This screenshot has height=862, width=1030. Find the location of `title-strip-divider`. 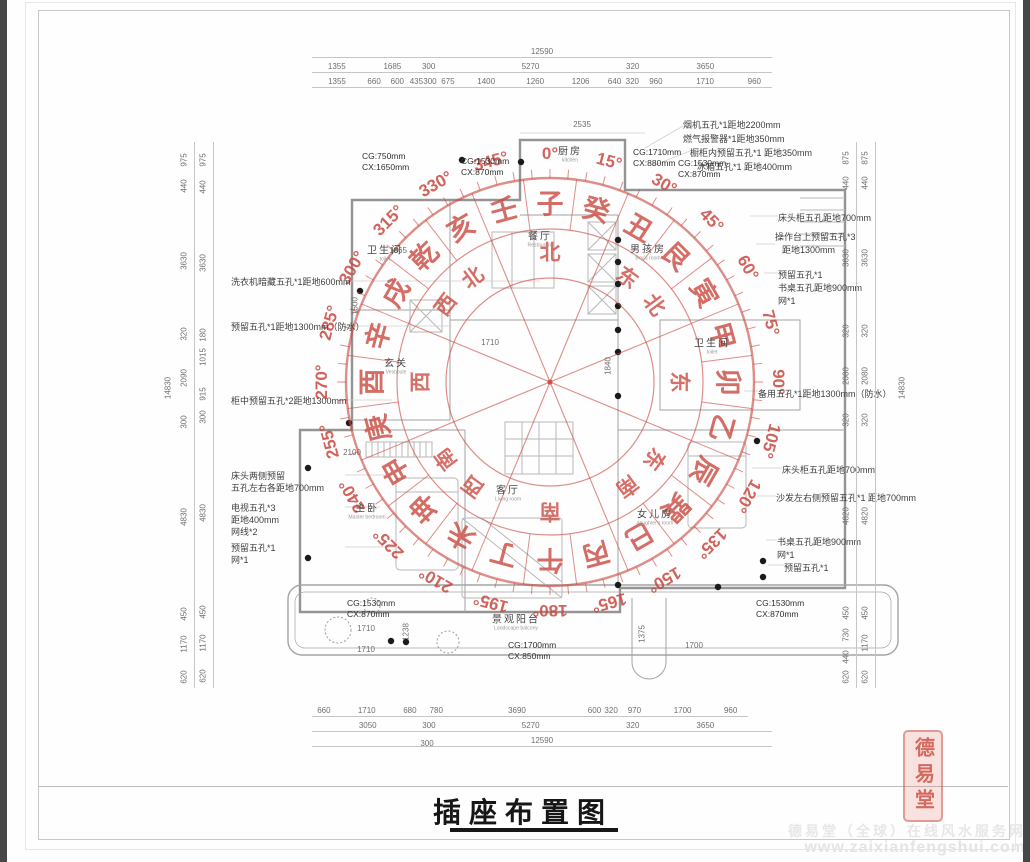

title-strip-divider is located at coordinates (523, 786).